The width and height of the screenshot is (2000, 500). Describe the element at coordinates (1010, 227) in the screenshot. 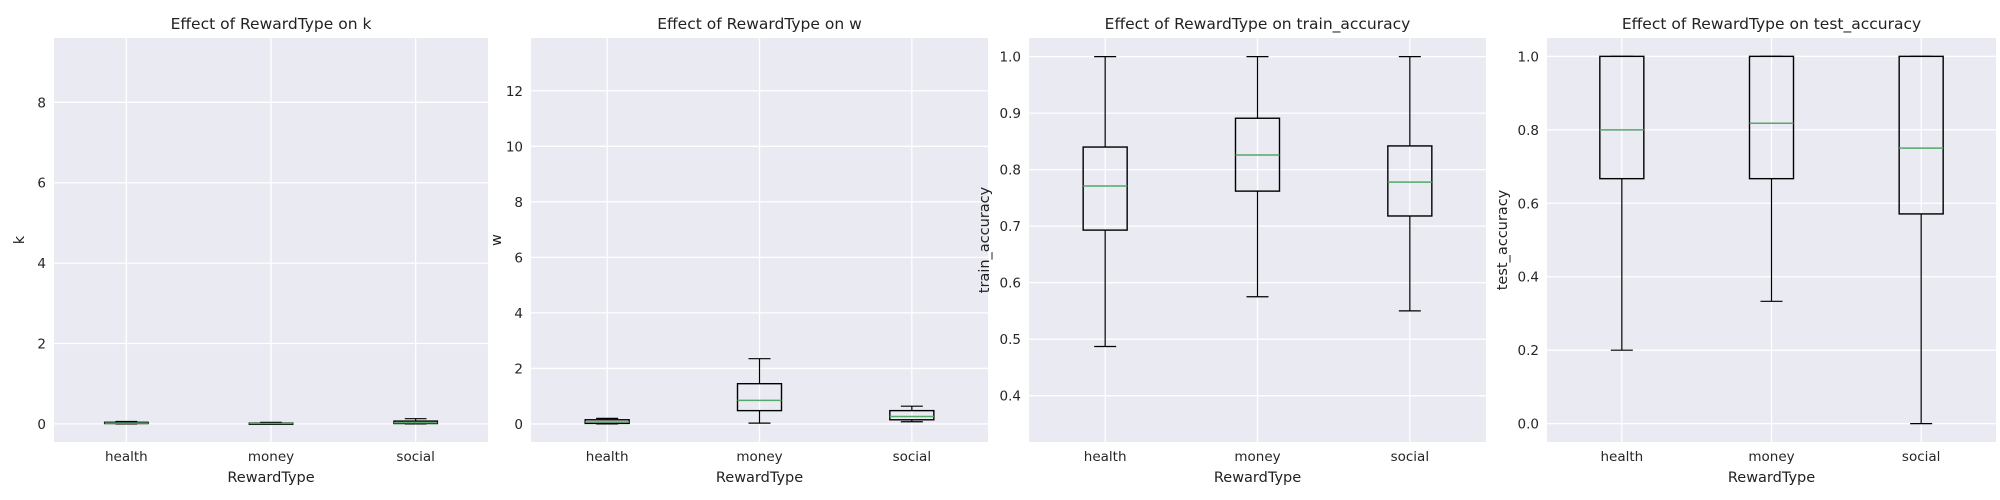

I see `y-tick-label: 0.7` at that location.